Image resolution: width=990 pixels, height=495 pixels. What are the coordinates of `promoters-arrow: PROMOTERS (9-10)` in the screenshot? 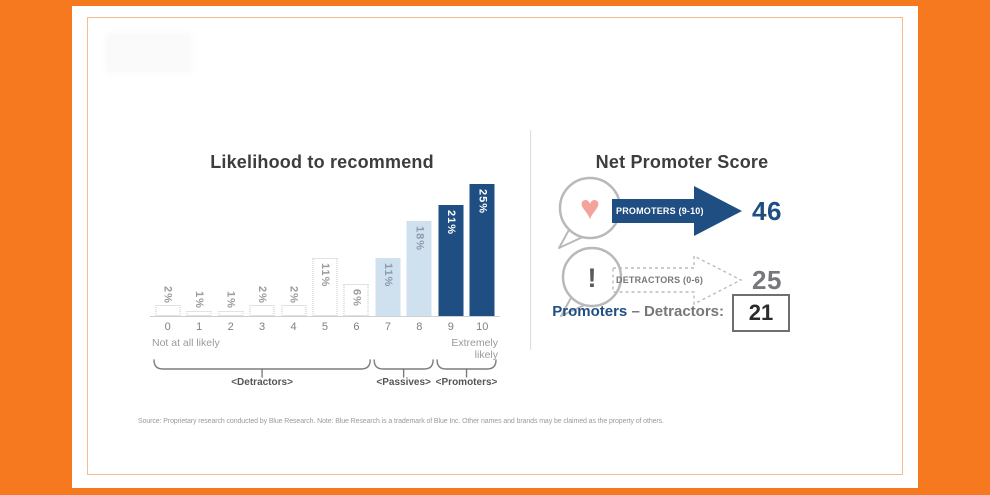 It's located at (678, 211).